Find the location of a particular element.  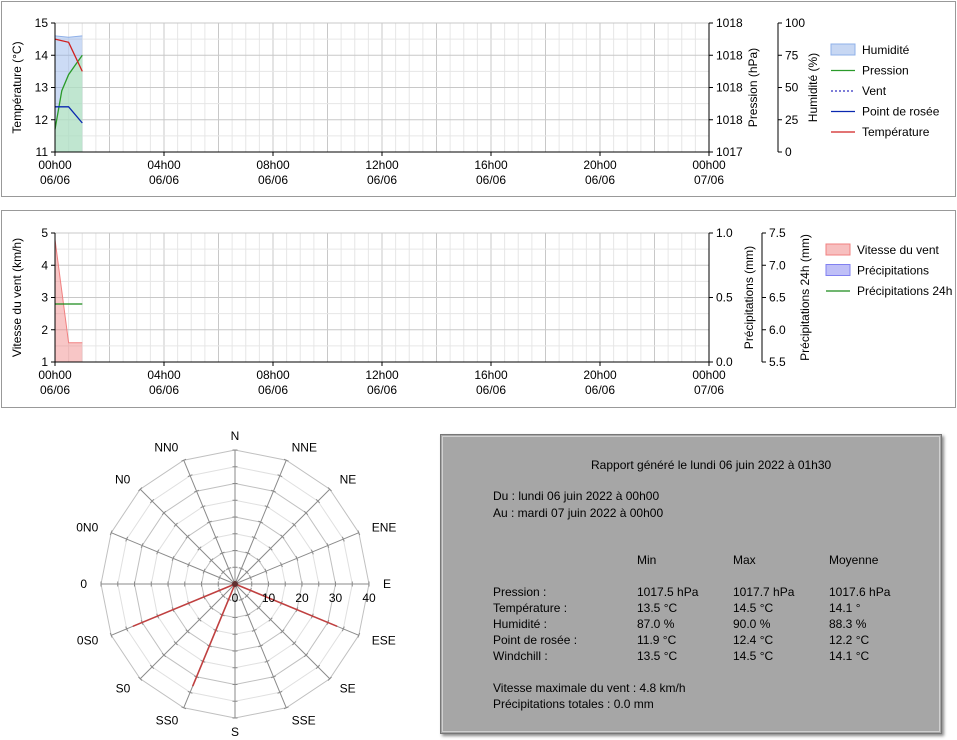

radar-direction-label: SE is located at coordinates (348, 689).